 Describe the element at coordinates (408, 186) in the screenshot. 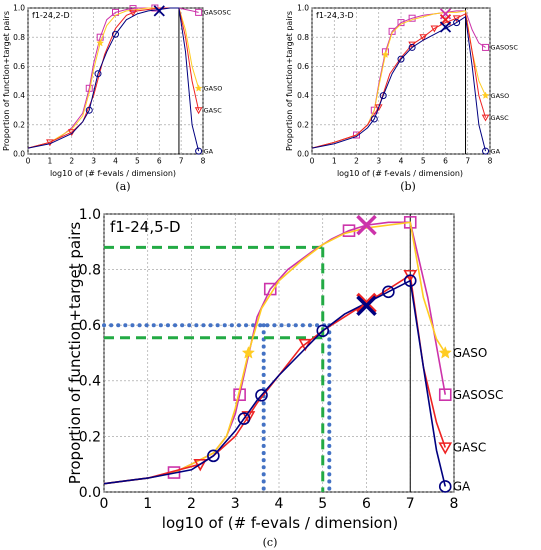

I see `caption-b: (b)` at that location.